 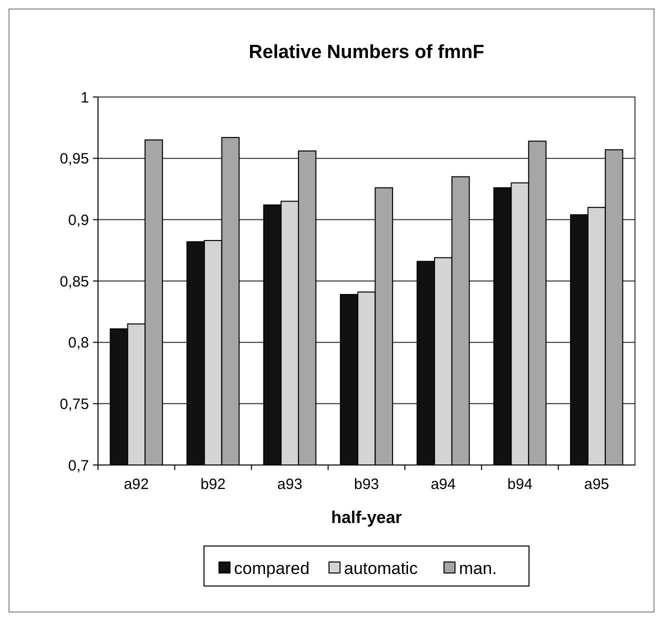 I want to click on x-tick-label: b93, so click(x=367, y=484).